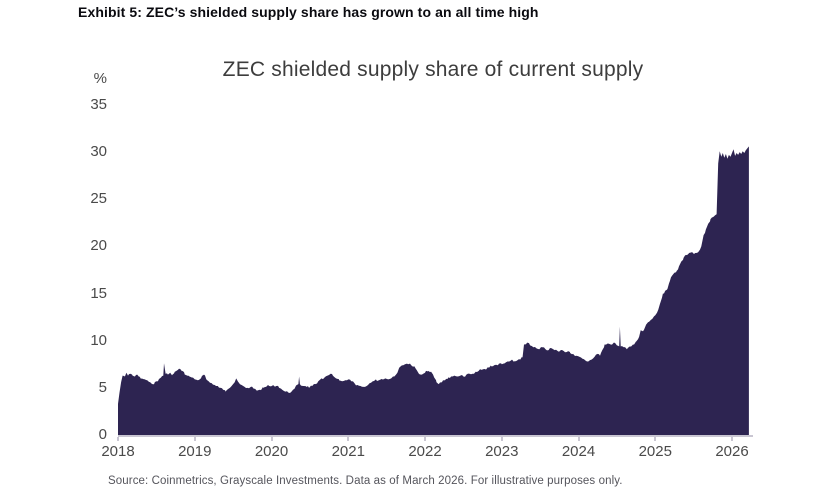  What do you see at coordinates (102, 434) in the screenshot?
I see `y-tick-label-0: 0` at bounding box center [102, 434].